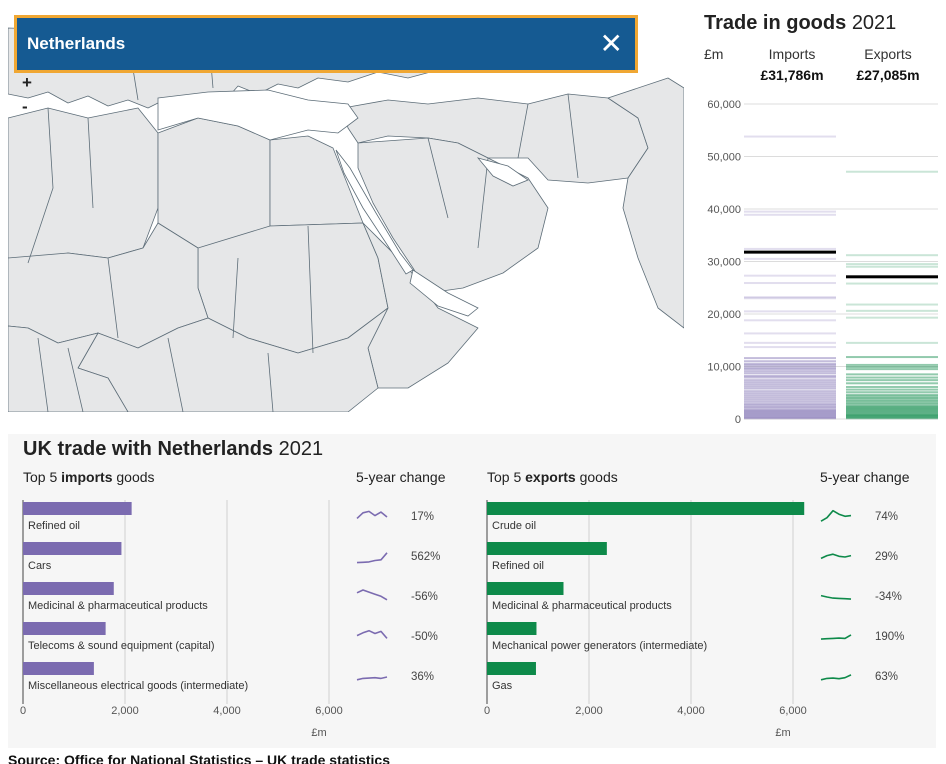  Describe the element at coordinates (596, 477) in the screenshot. I see `exports-heading-post: goods` at that location.